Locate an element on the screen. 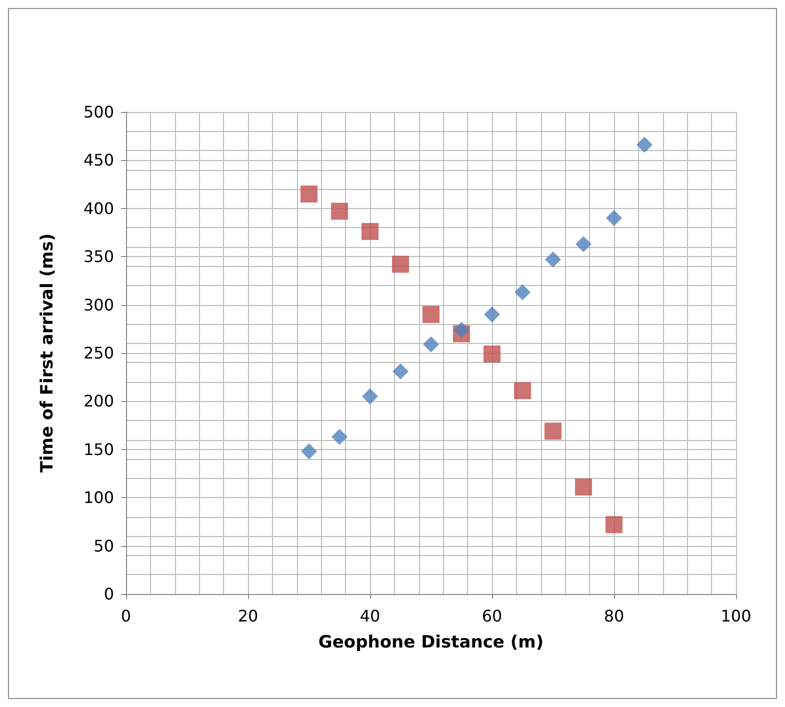  x-tick-label: 0 is located at coordinates (126, 616).